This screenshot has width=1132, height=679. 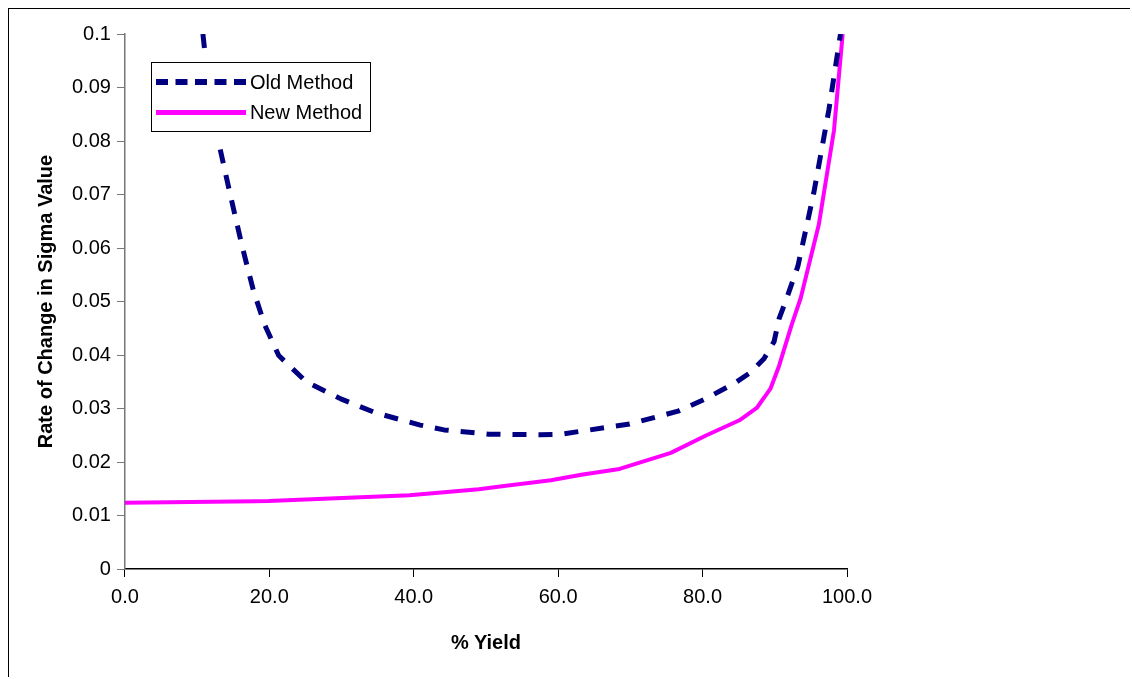 I want to click on x-tick-label: 0.0, so click(x=125, y=595).